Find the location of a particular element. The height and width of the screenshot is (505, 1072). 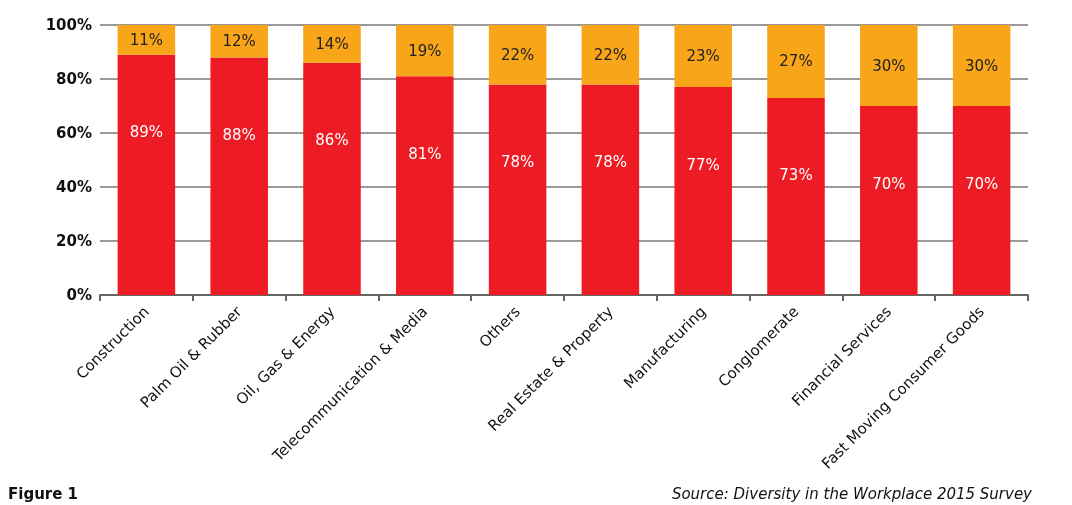

data-label: 86% is located at coordinates (332, 140).